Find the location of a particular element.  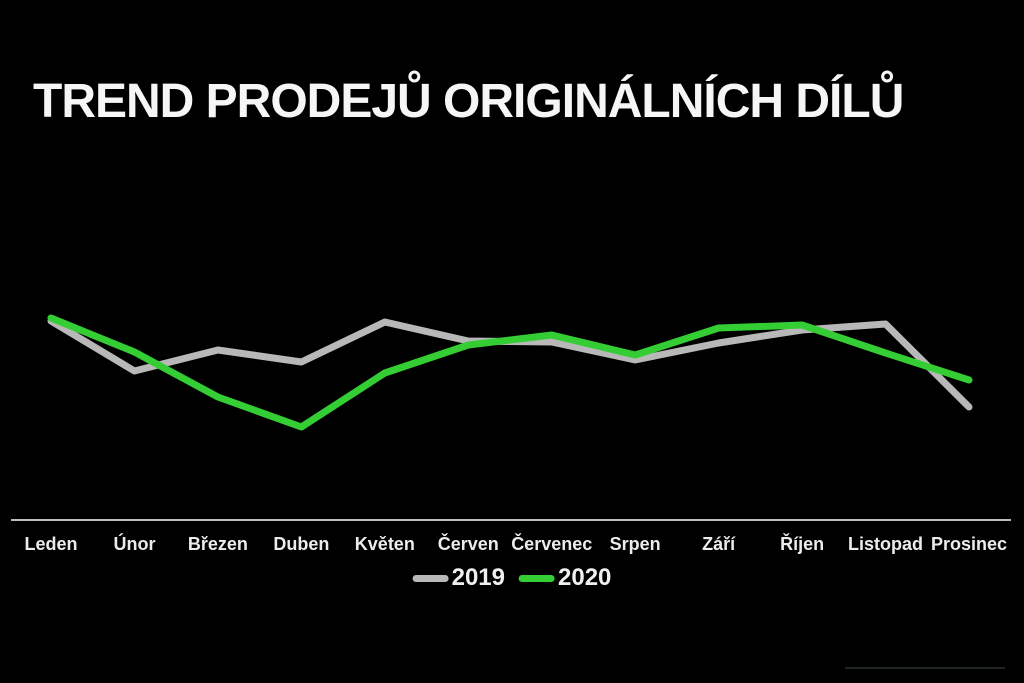

x-axis-label-1: Leden is located at coordinates (51, 544).